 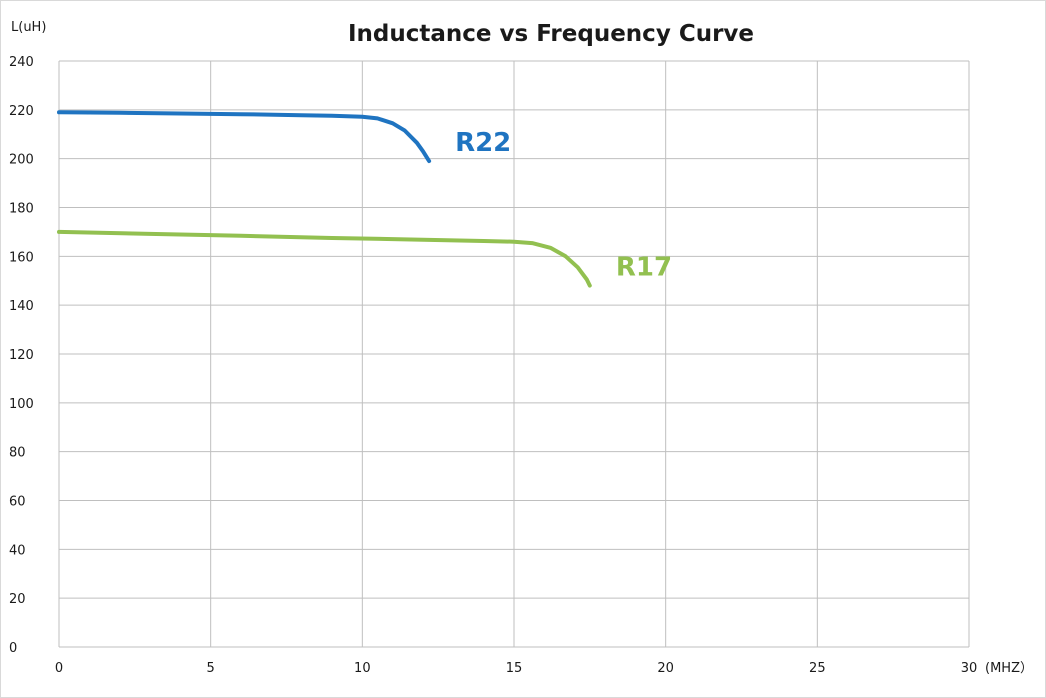 I want to click on y-tick-label: 20, so click(x=17, y=599).